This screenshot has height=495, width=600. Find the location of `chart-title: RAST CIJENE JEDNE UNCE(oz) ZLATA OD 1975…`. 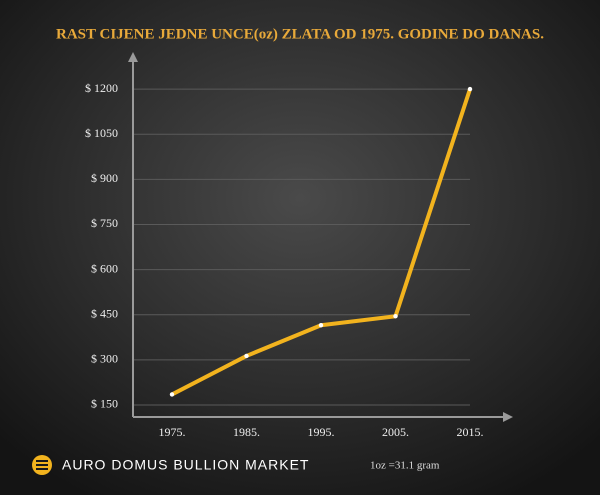

chart-title: RAST CIJENE JEDNE UNCE(oz) ZLATA OD 1975… is located at coordinates (300, 34).